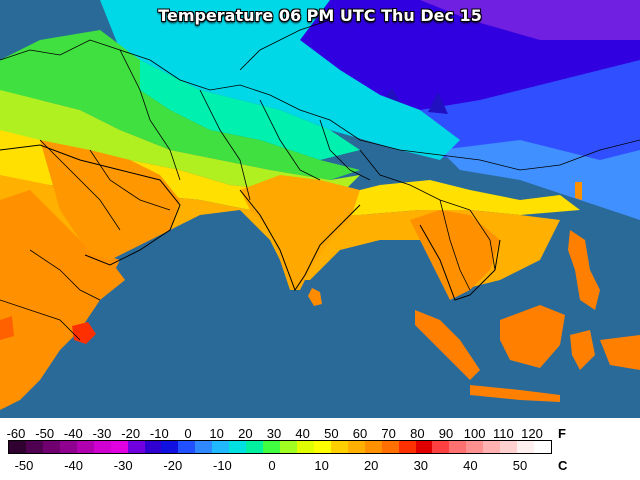 This screenshot has width=640, height=480. What do you see at coordinates (532, 336) in the screenshot?
I see `borneo` at bounding box center [532, 336].